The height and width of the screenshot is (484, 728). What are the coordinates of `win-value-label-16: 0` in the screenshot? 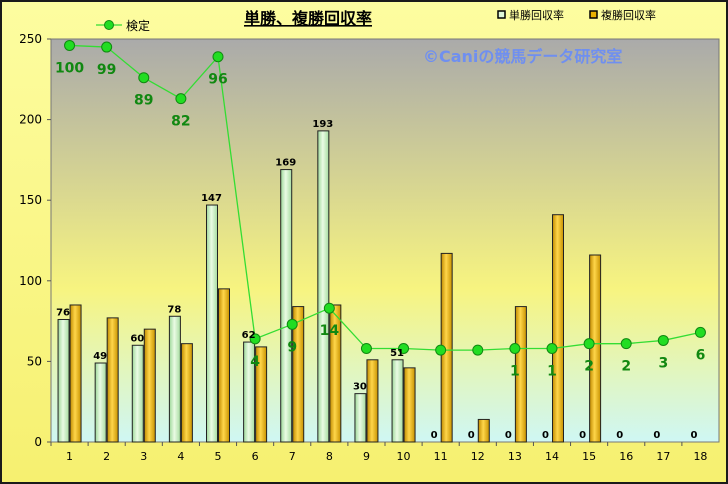 It's located at (619, 435).